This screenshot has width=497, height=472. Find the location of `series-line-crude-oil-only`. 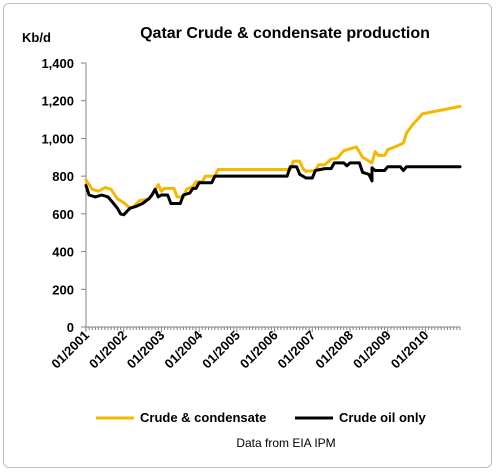

series-line-crude-oil-only is located at coordinates (273, 189).